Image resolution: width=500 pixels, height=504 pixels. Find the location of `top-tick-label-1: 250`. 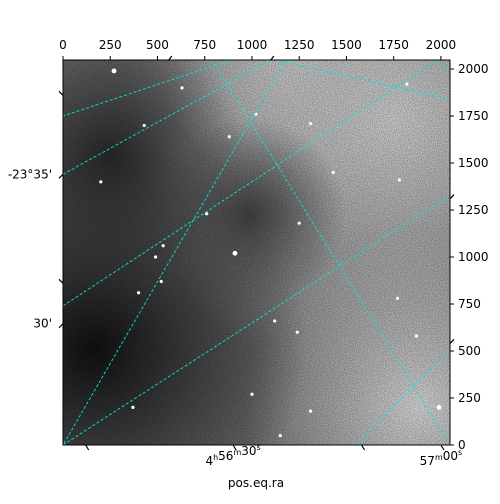

top-tick-label-1: 250 is located at coordinates (110, 45).